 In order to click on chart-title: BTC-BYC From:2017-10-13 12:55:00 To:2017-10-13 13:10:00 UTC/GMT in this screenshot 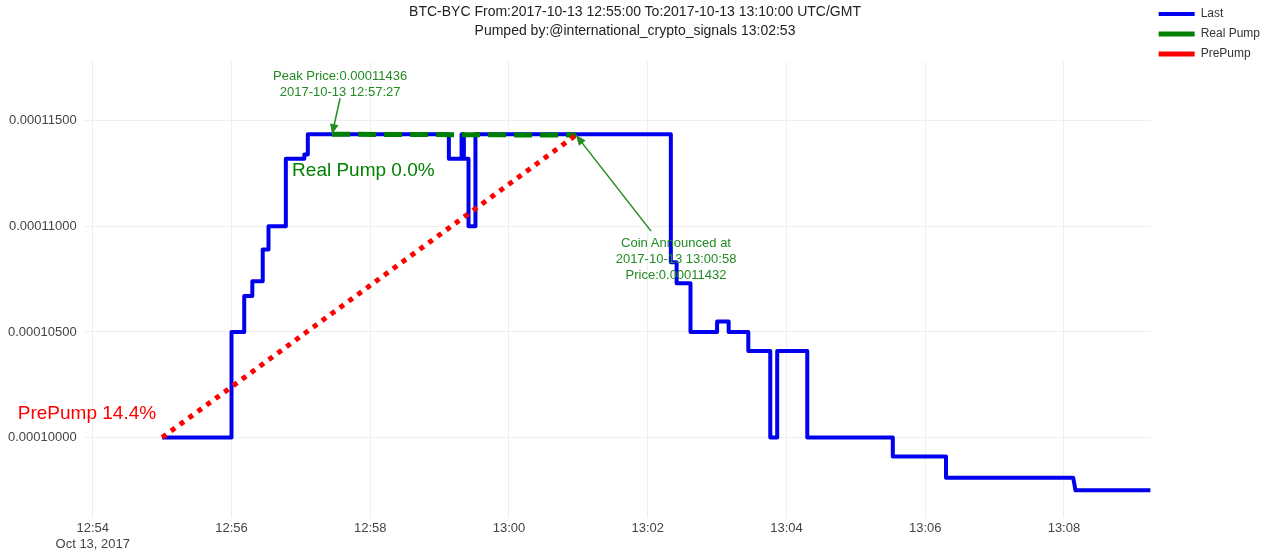, I will do `click(635, 11)`.